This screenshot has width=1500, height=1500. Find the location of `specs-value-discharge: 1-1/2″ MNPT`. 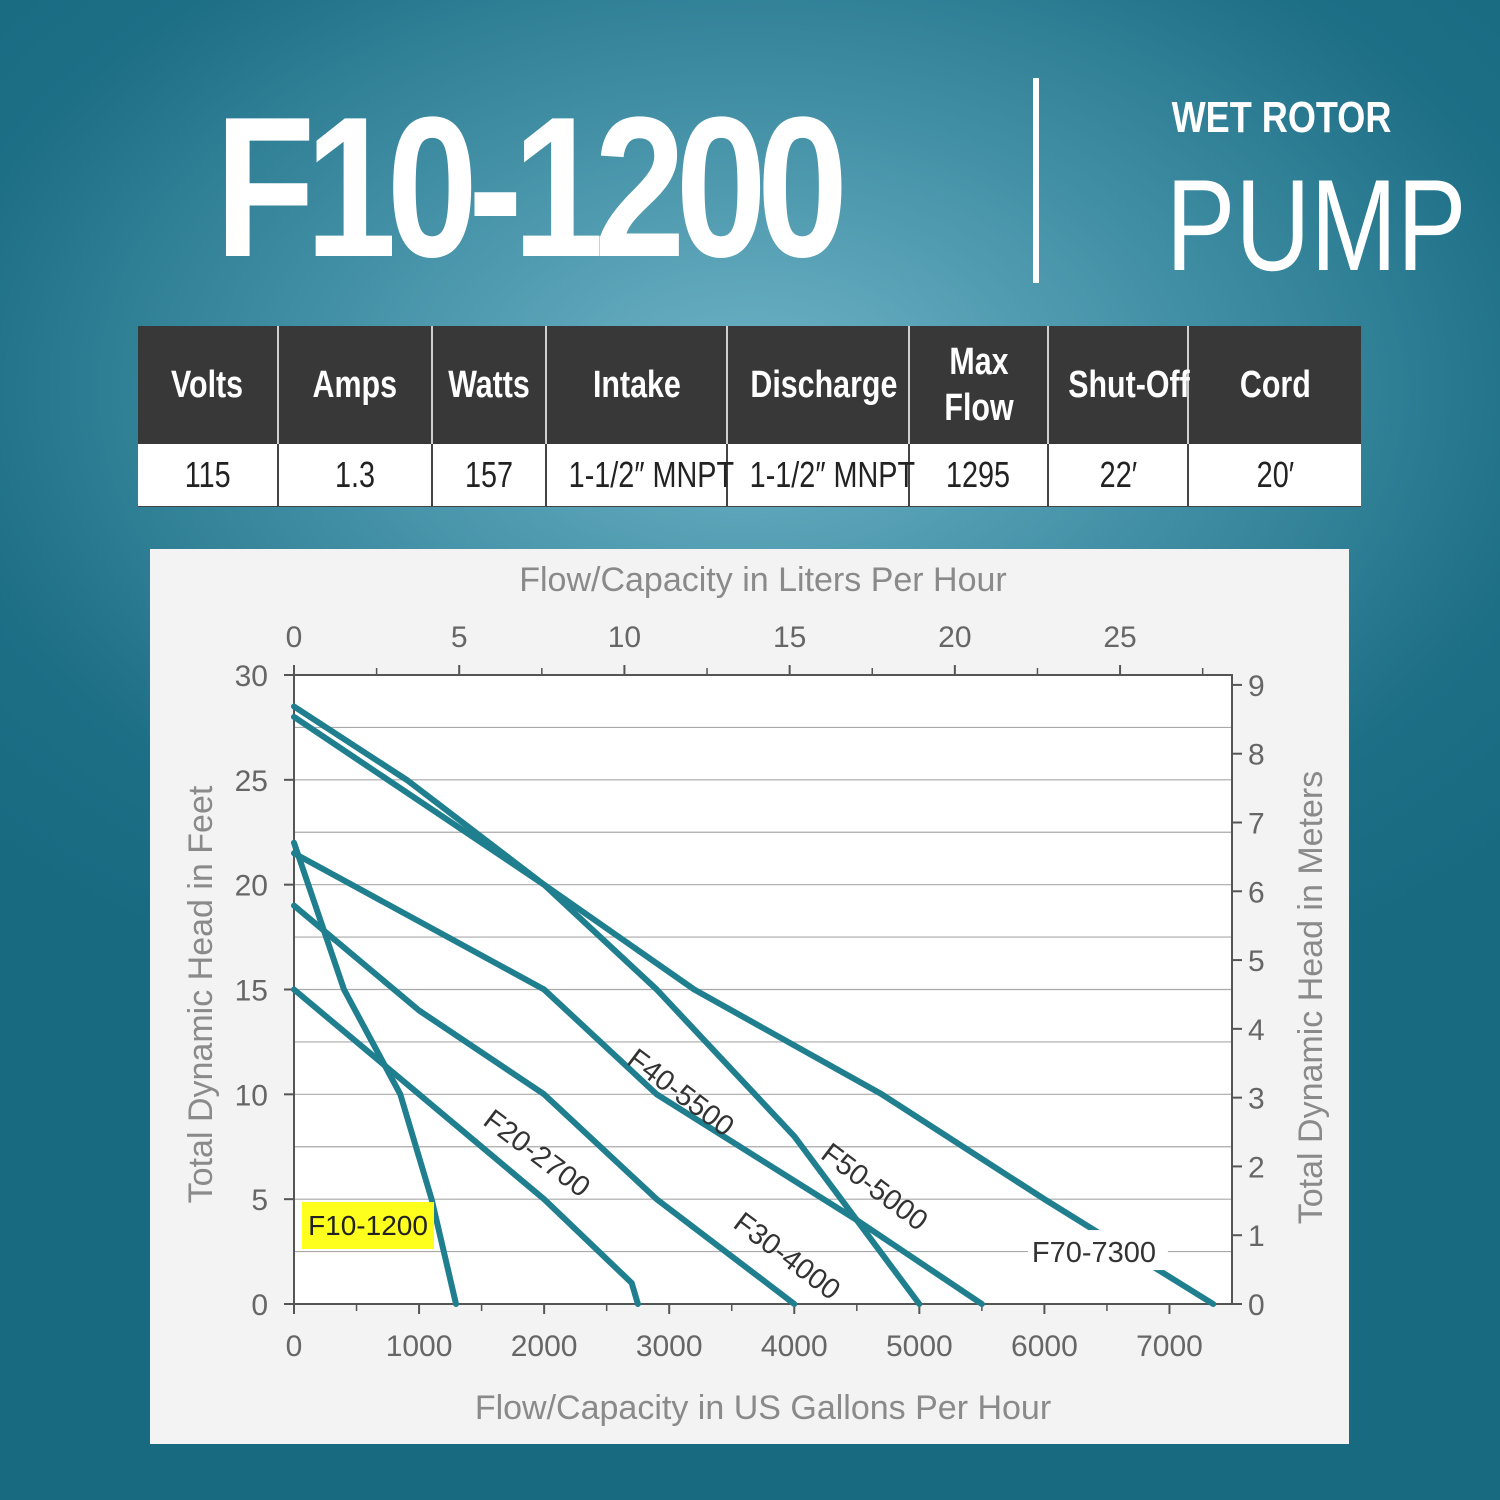

specs-value-discharge: 1-1/2″ MNPT is located at coordinates (821, 475).